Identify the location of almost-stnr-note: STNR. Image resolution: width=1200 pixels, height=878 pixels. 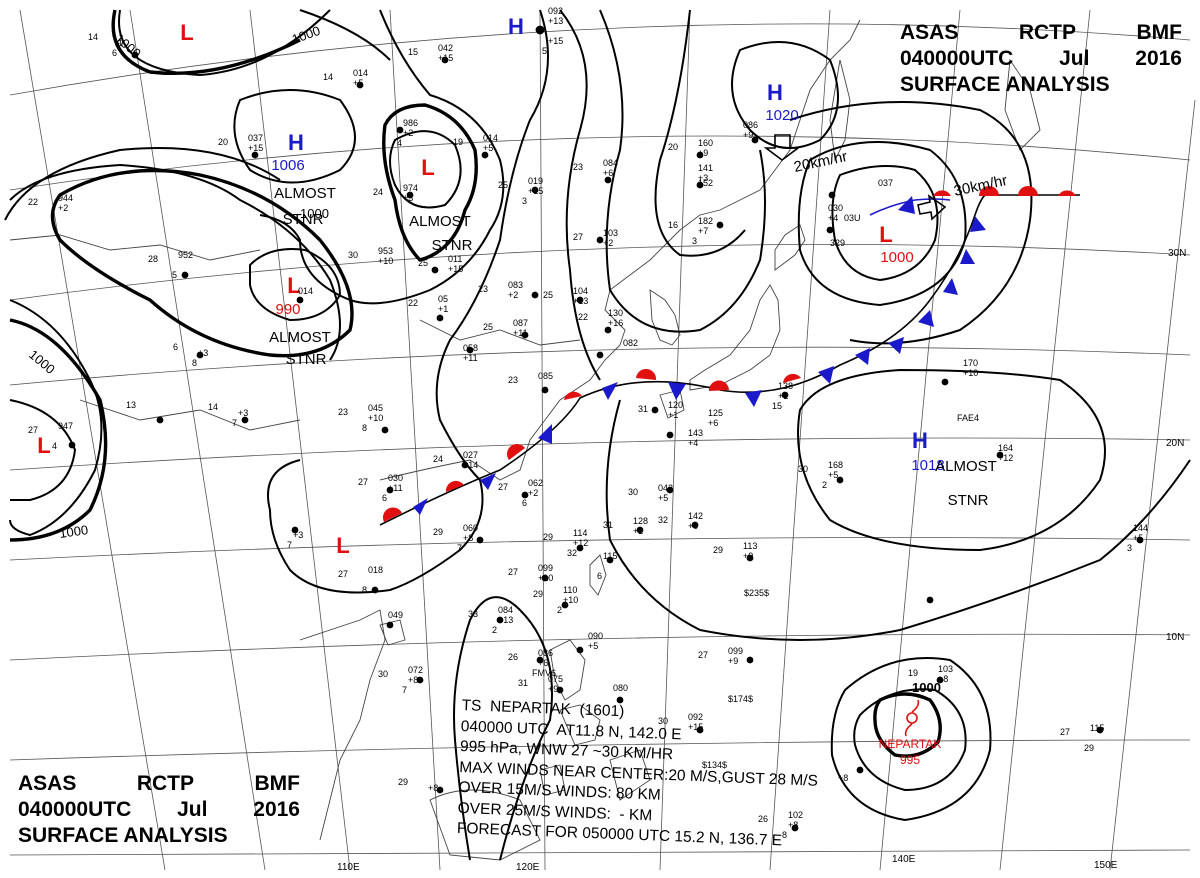
(452, 245).